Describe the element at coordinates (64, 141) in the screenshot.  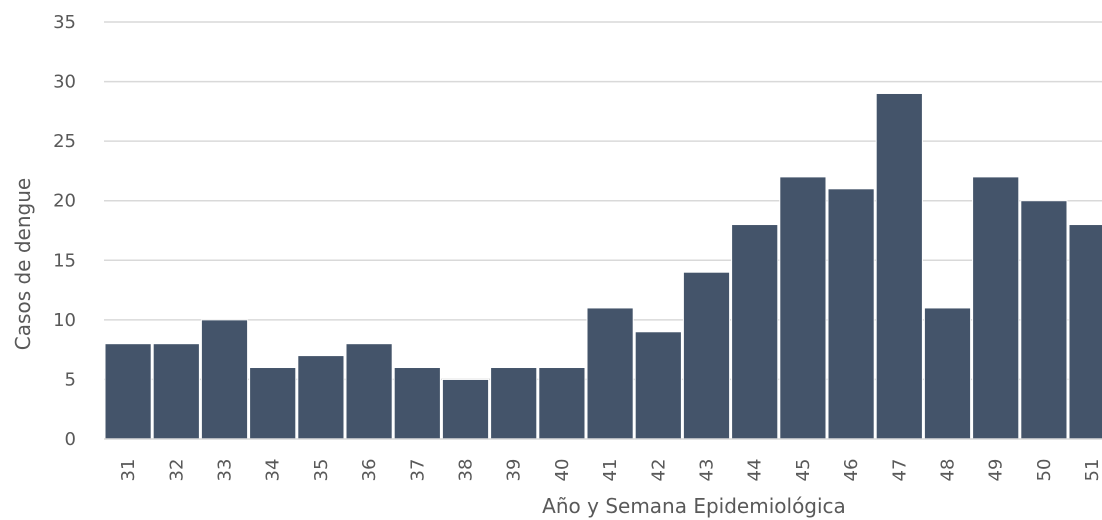
I see `y-tick-label: 25` at that location.